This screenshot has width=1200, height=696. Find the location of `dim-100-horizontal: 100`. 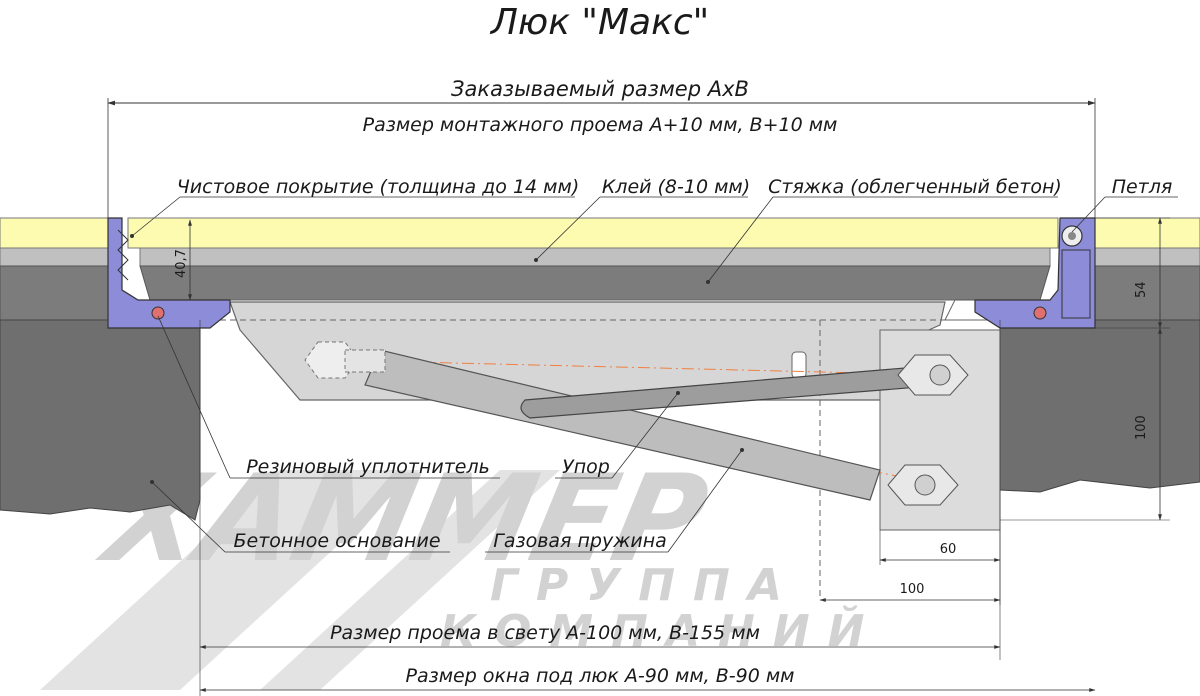

dim-100-horizontal: 100 is located at coordinates (912, 589).